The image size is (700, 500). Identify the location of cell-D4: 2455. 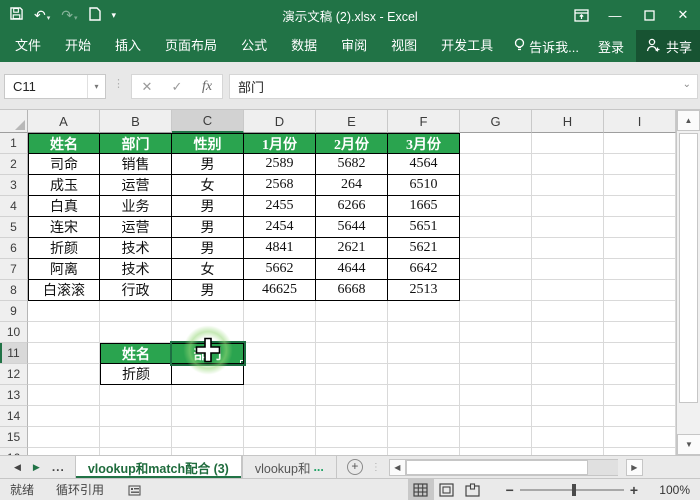
(280, 206).